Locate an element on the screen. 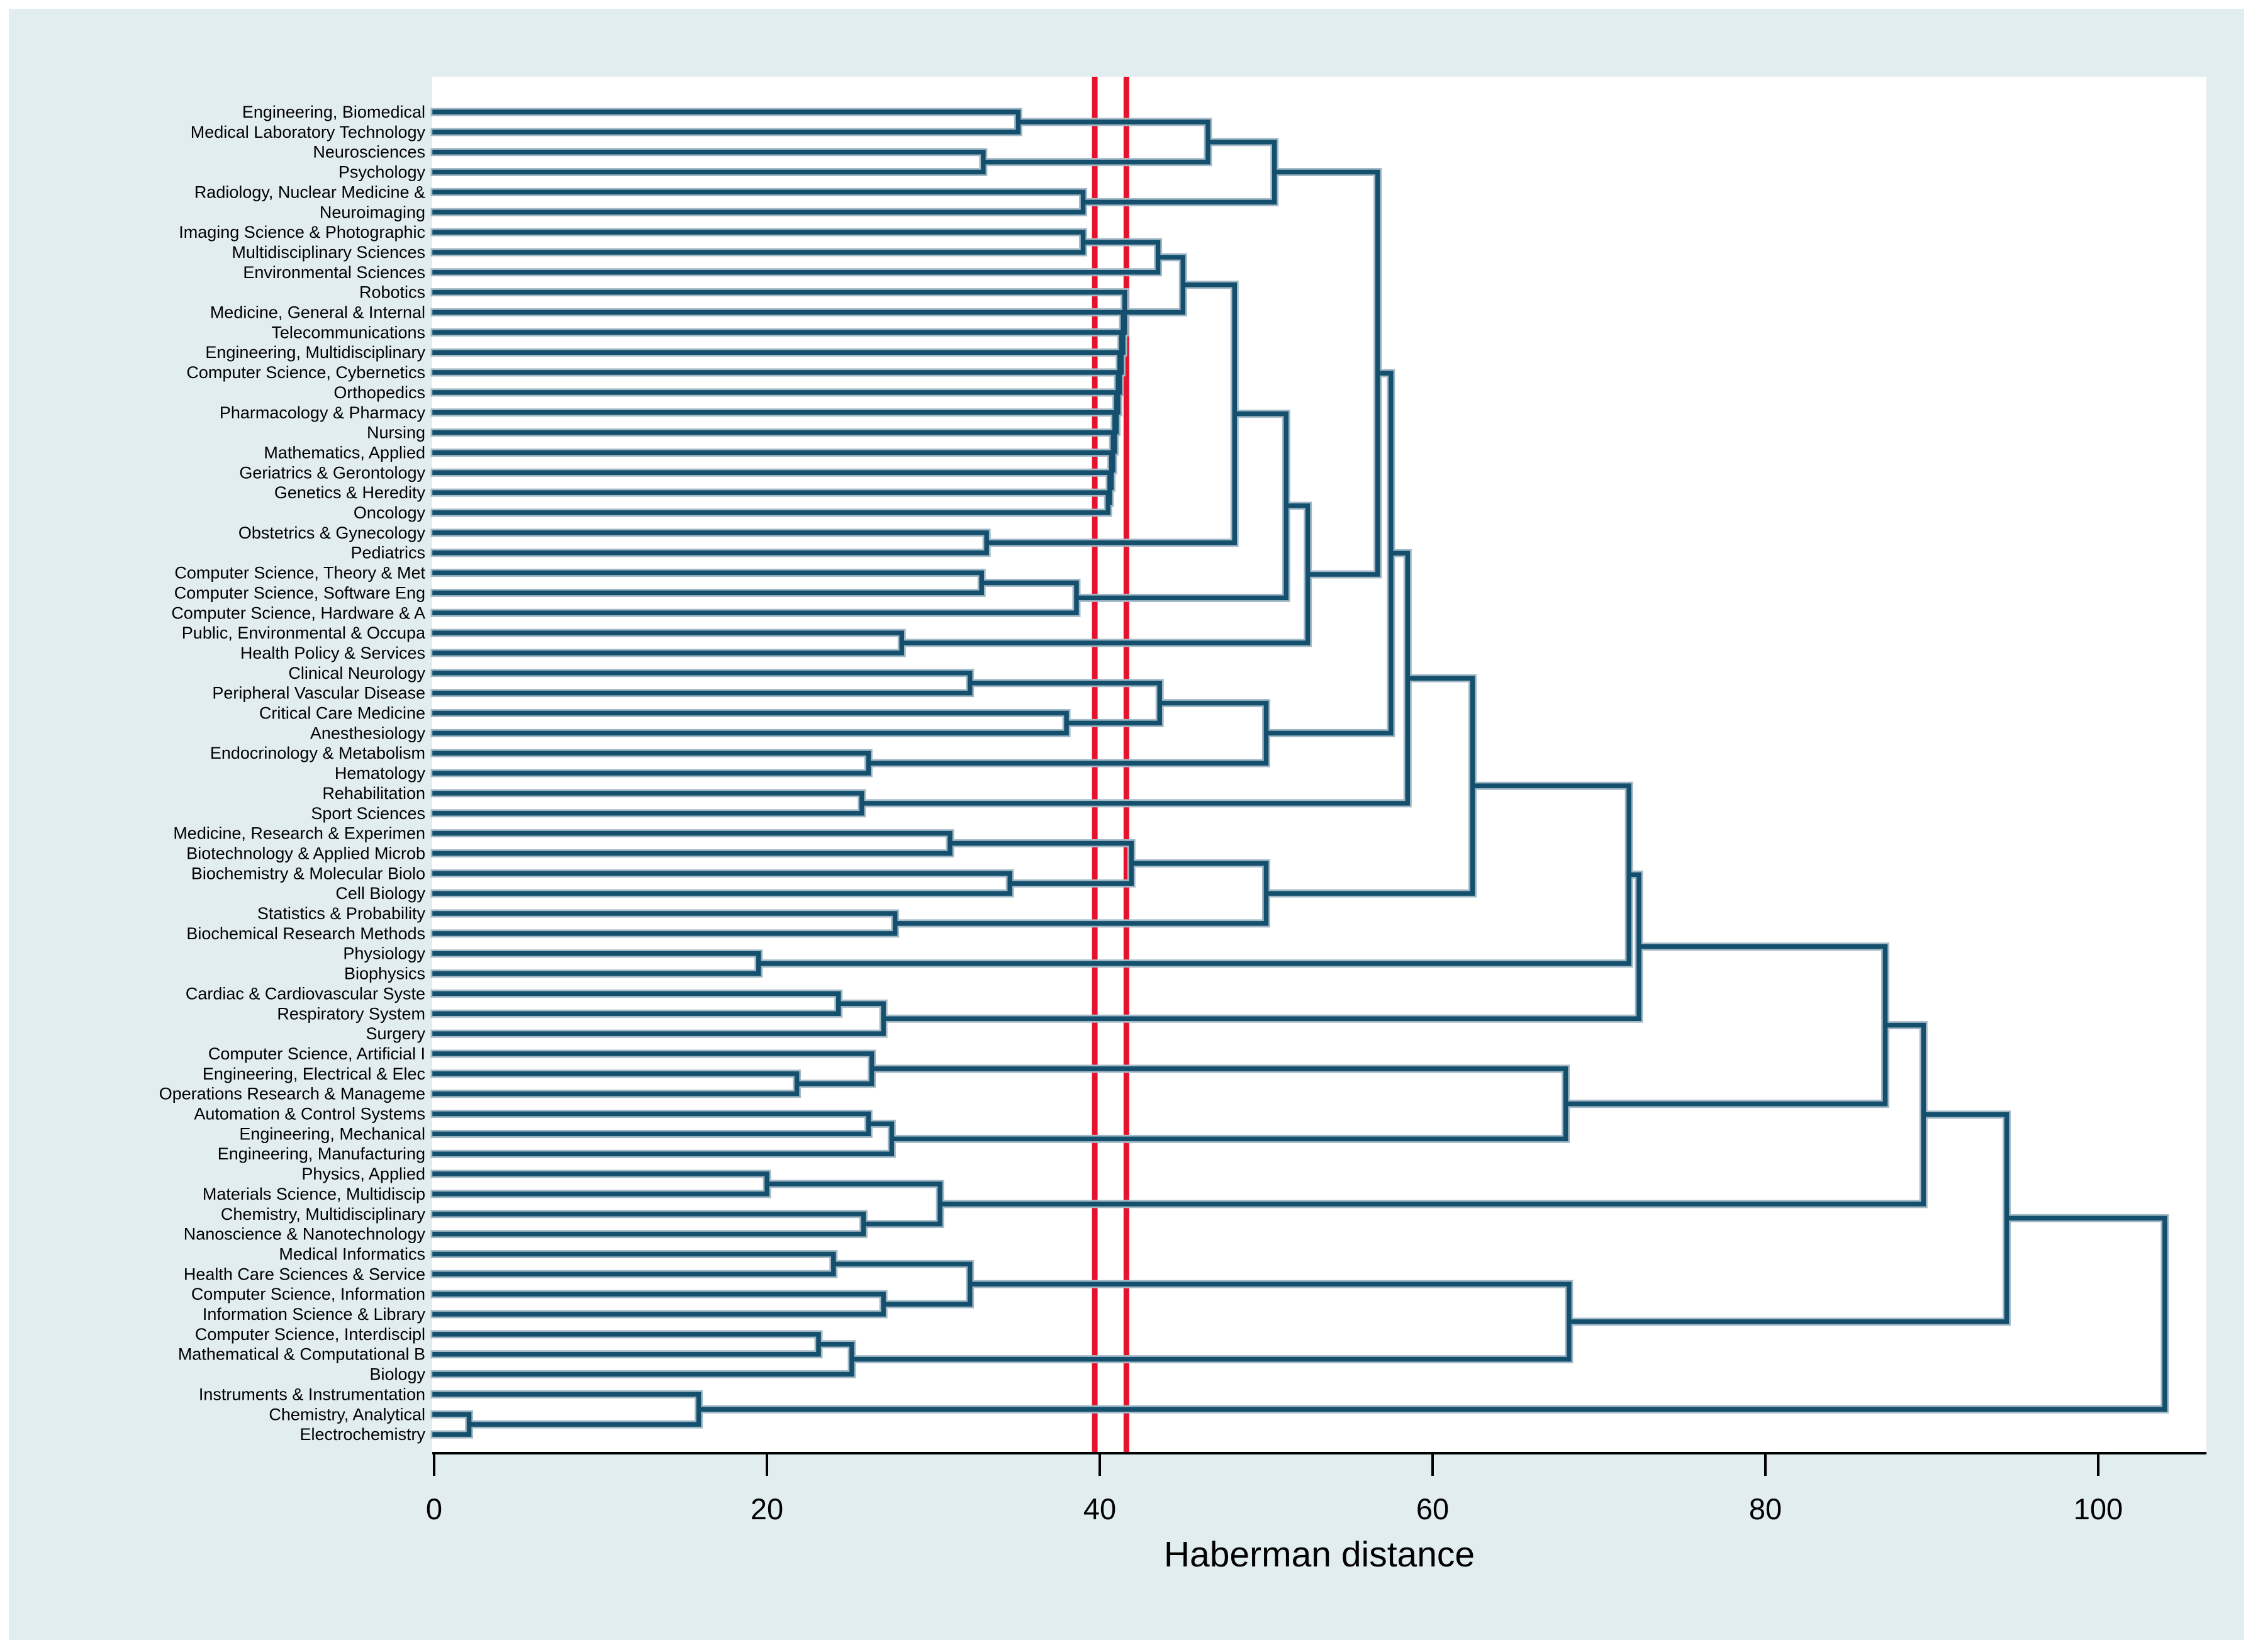  leaf-label: Medicine, General & Internal is located at coordinates (317, 312).